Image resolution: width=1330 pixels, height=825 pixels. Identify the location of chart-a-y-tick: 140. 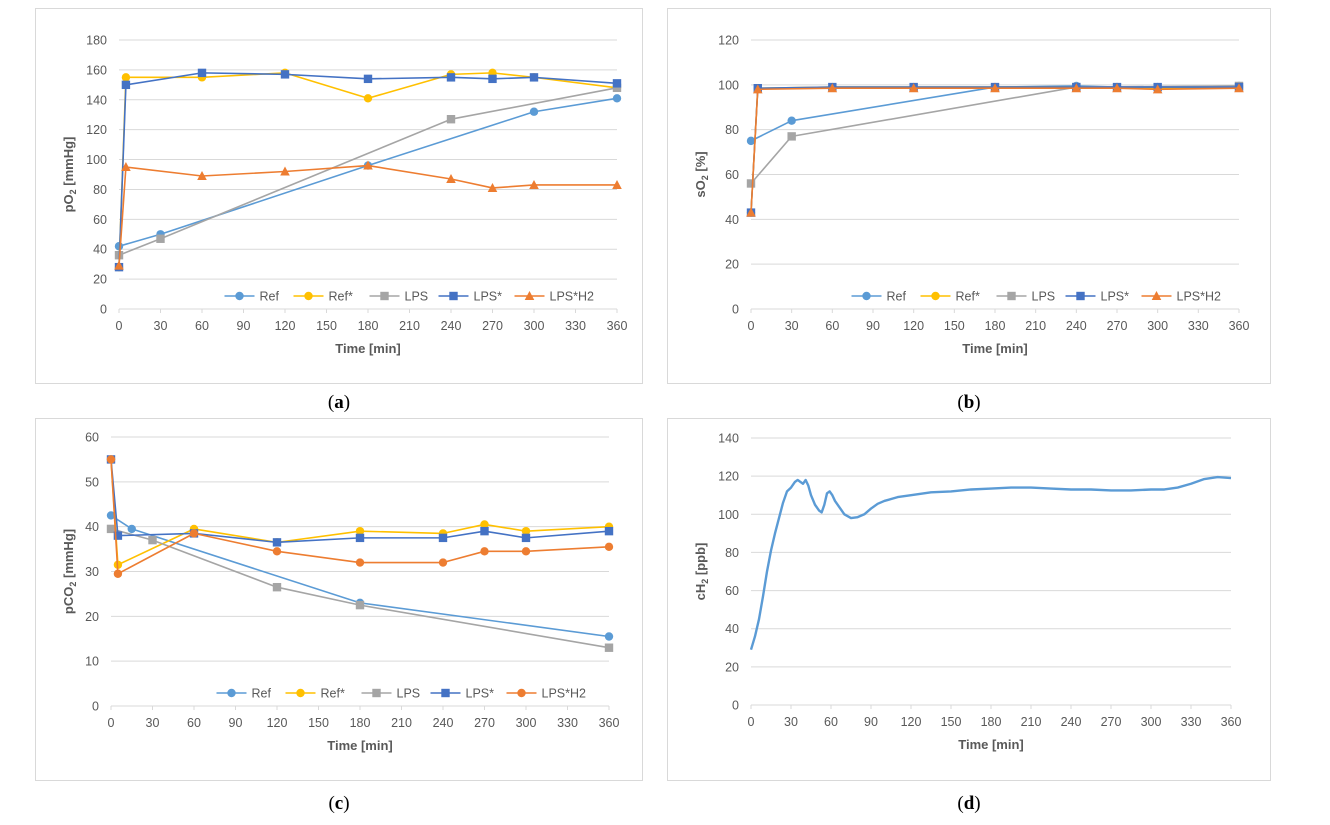
(96, 100).